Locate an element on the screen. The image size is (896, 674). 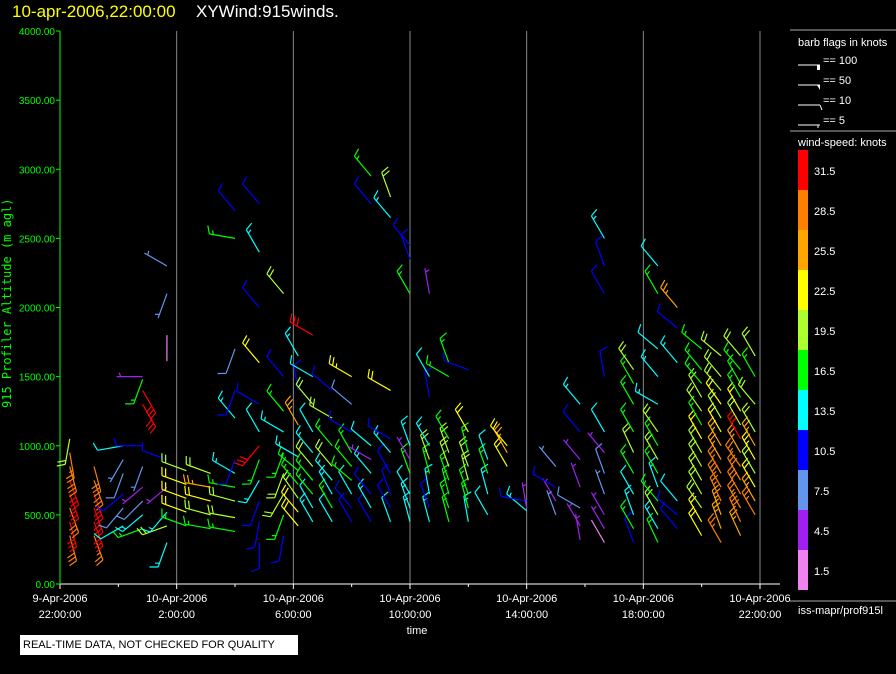
color-bin-label: 4.5 is located at coordinates (821, 532).